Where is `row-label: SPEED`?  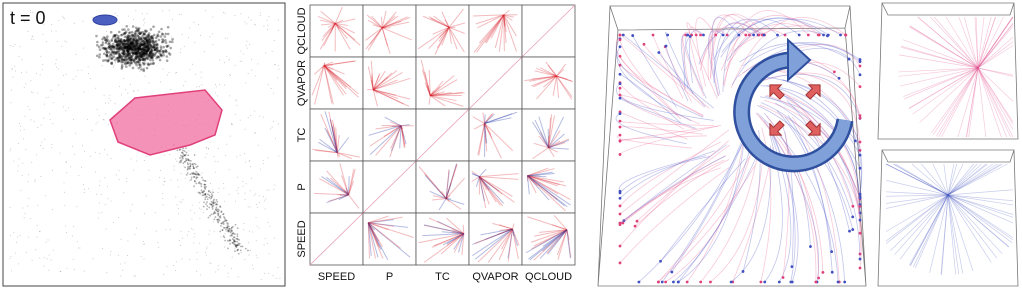
row-label: SPEED is located at coordinates (302, 238).